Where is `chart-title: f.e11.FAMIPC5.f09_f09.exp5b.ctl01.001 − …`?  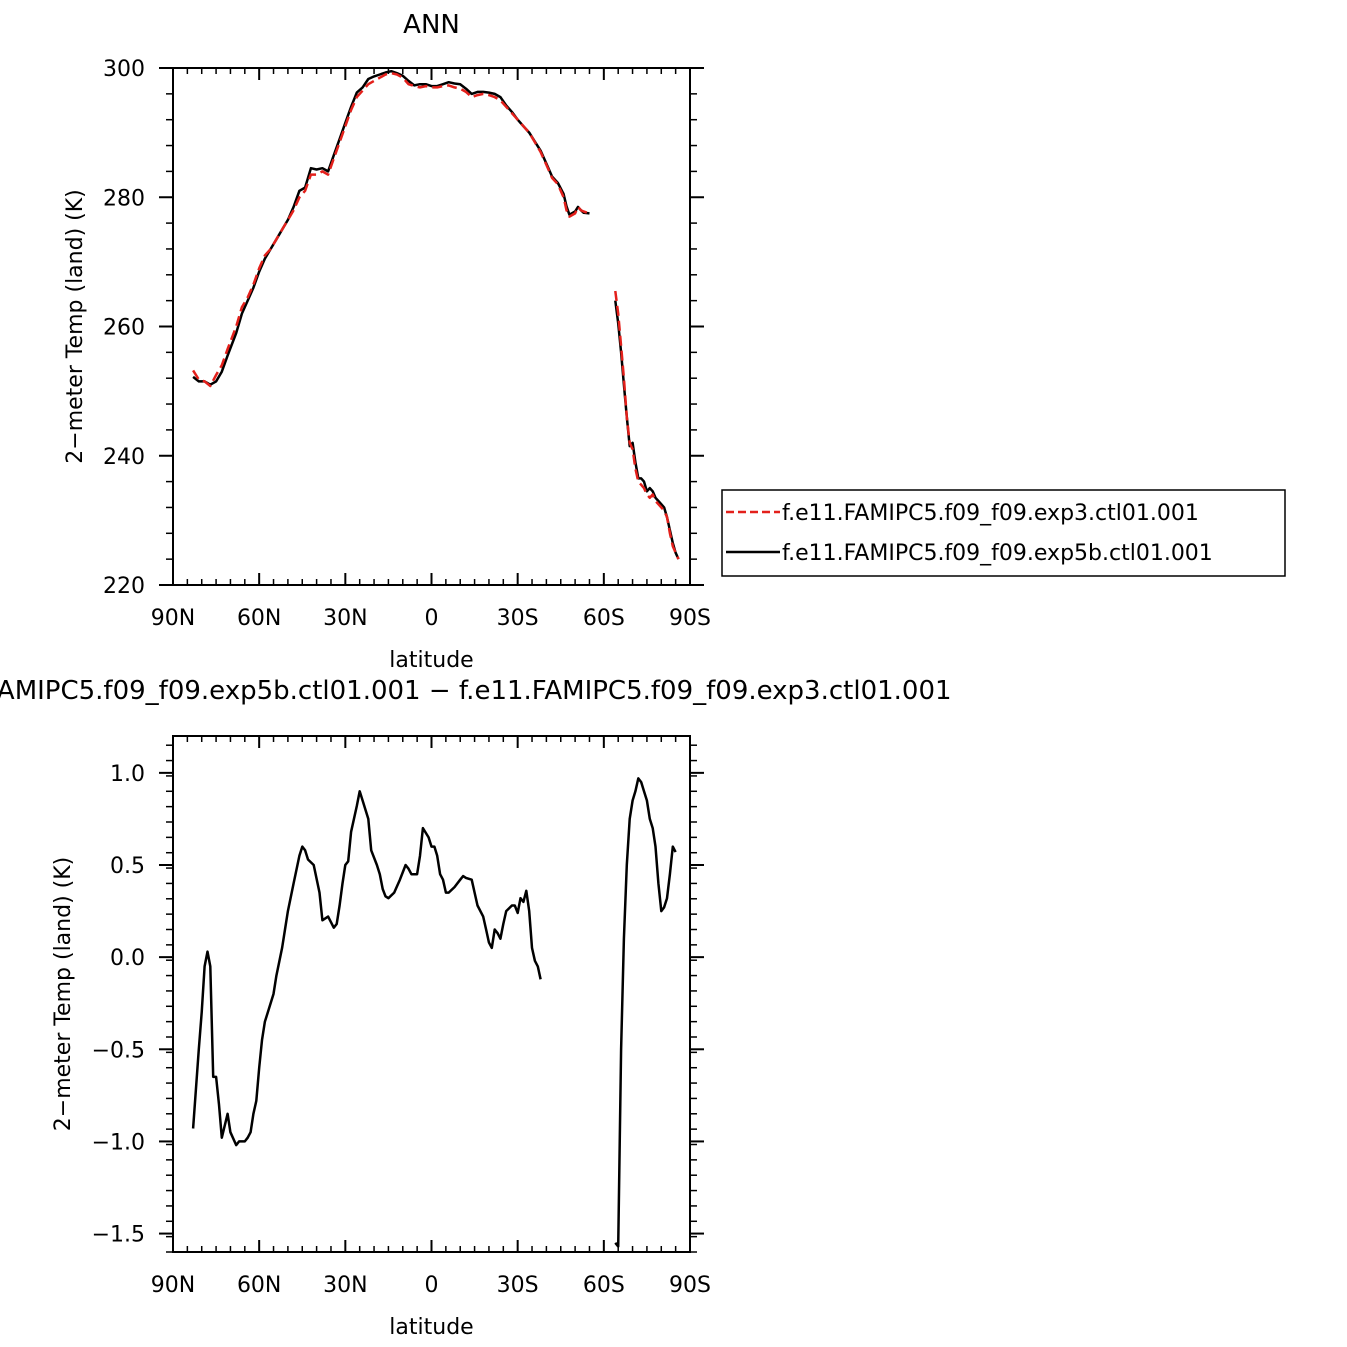 chart-title: f.e11.FAMIPC5.f09_f09.exp5b.ctl01.001 − … is located at coordinates (476, 691).